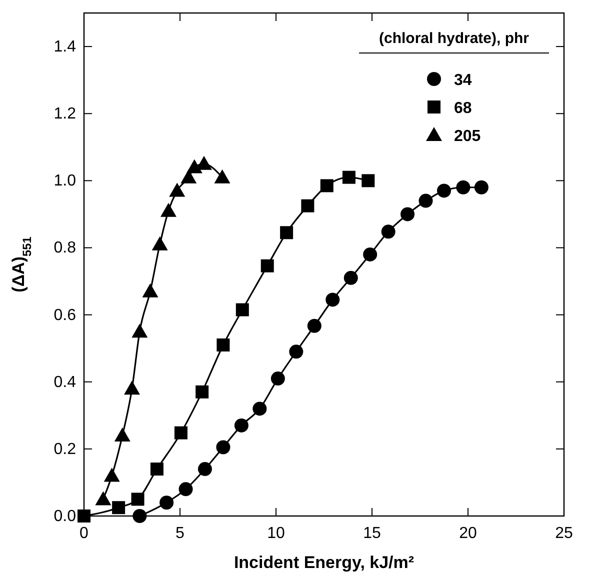 This screenshot has height=580, width=596. Describe the element at coordinates (467, 136) in the screenshot. I see `legend-label: 205` at that location.